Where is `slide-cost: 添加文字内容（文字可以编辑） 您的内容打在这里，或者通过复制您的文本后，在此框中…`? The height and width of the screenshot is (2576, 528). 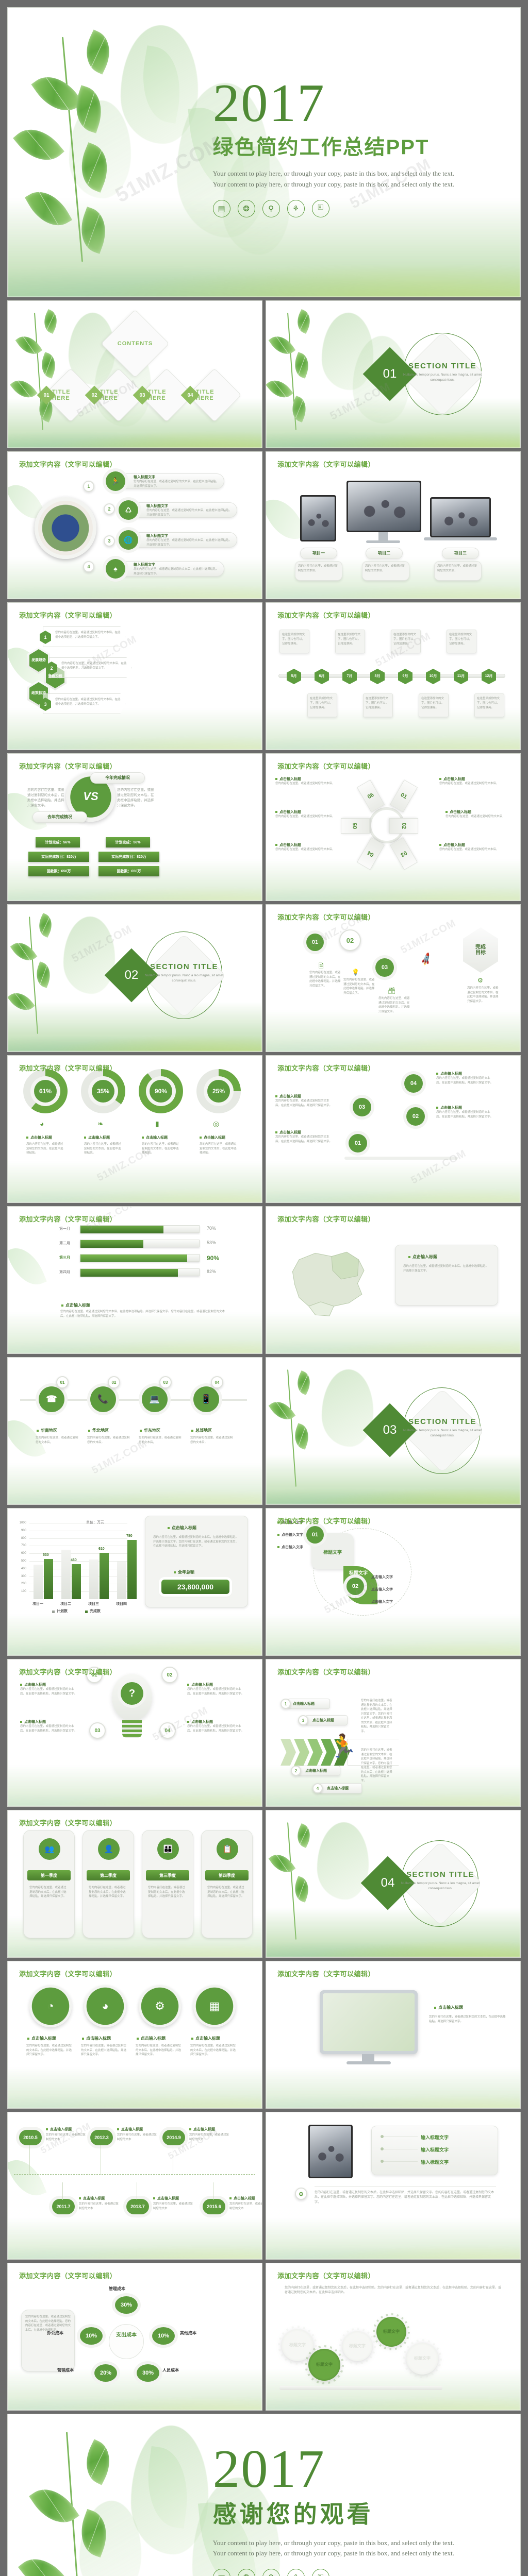 slide-cost: 添加文字内容（文字可以编辑） 您的内容打在这里，或者通过复制您的文本后，在此框中… is located at coordinates (134, 2337).